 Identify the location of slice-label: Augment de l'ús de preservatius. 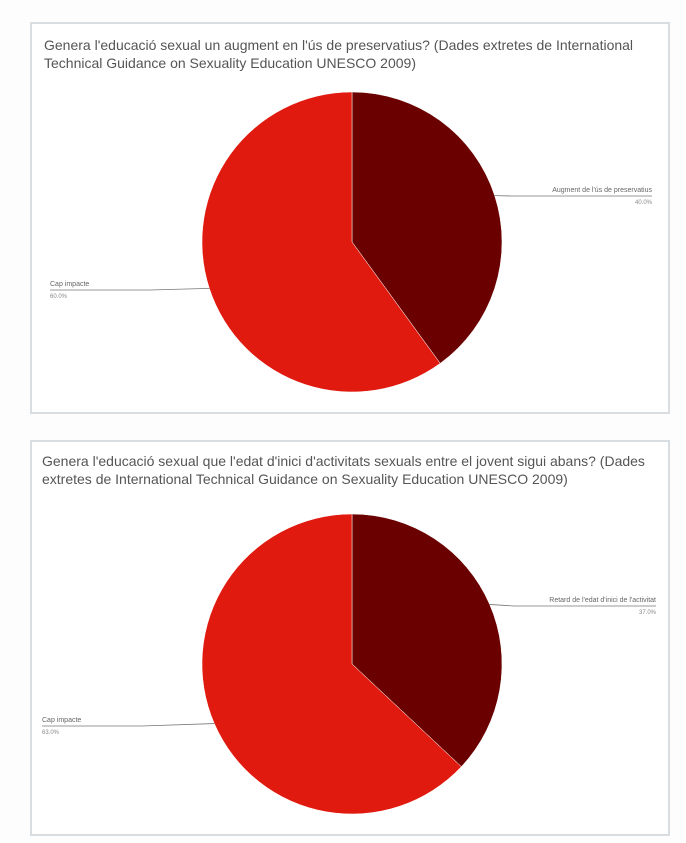
(602, 190).